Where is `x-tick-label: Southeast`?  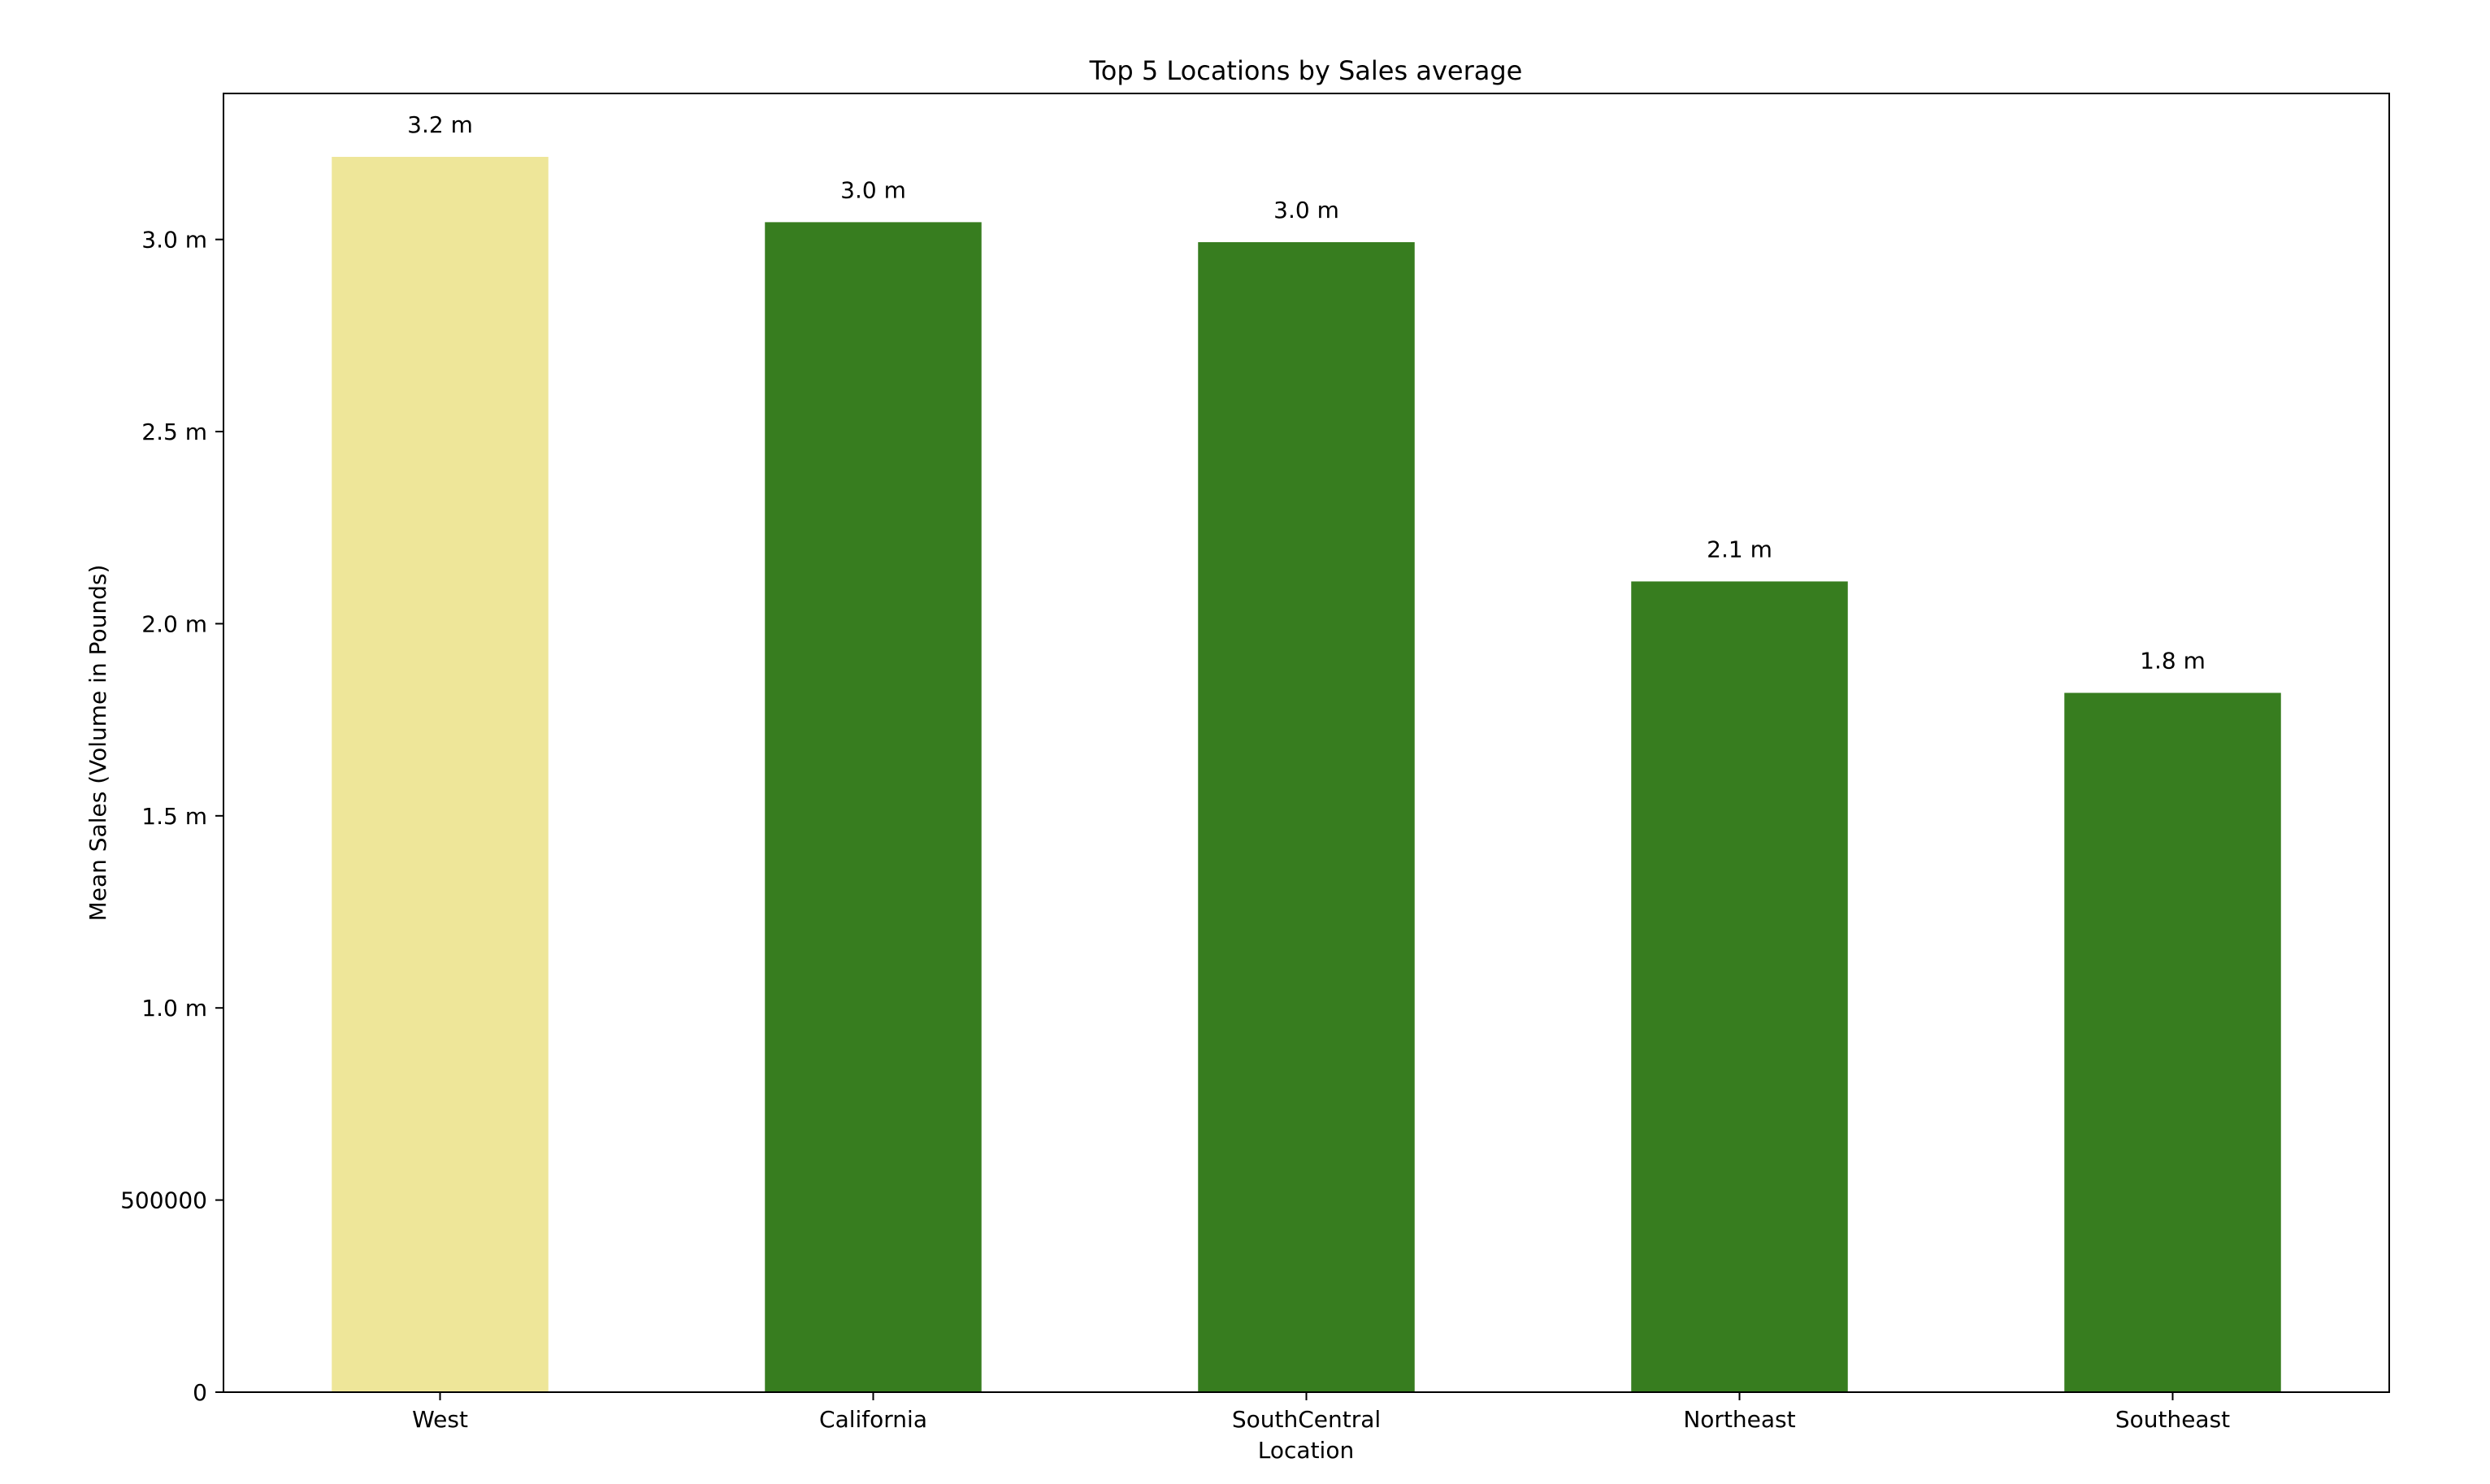 x-tick-label: Southeast is located at coordinates (2172, 1419).